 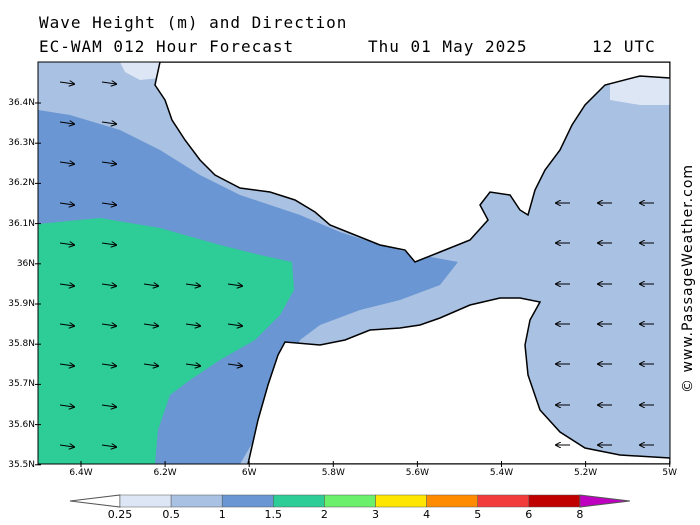 What do you see at coordinates (688, 278) in the screenshot?
I see `credit-watermark: © www.PassageWeather.com` at bounding box center [688, 278].